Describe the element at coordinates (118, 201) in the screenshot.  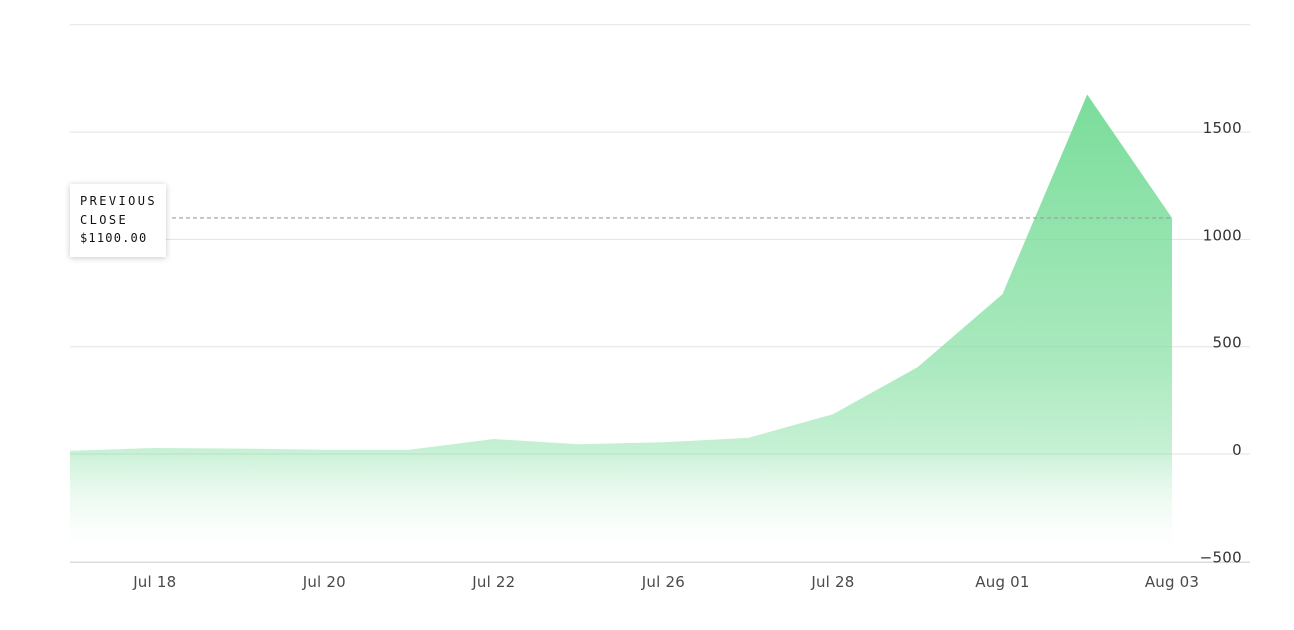
I see `previous-close-label-line-1: PREVIOUS` at that location.